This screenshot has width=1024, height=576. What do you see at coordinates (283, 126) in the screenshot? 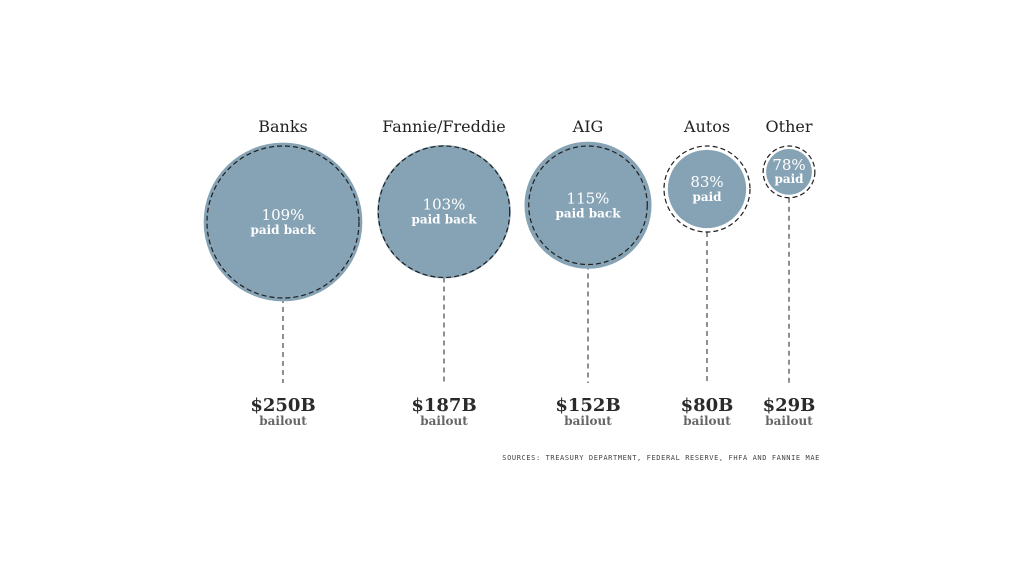
I see `category-title: Banks` at bounding box center [283, 126].